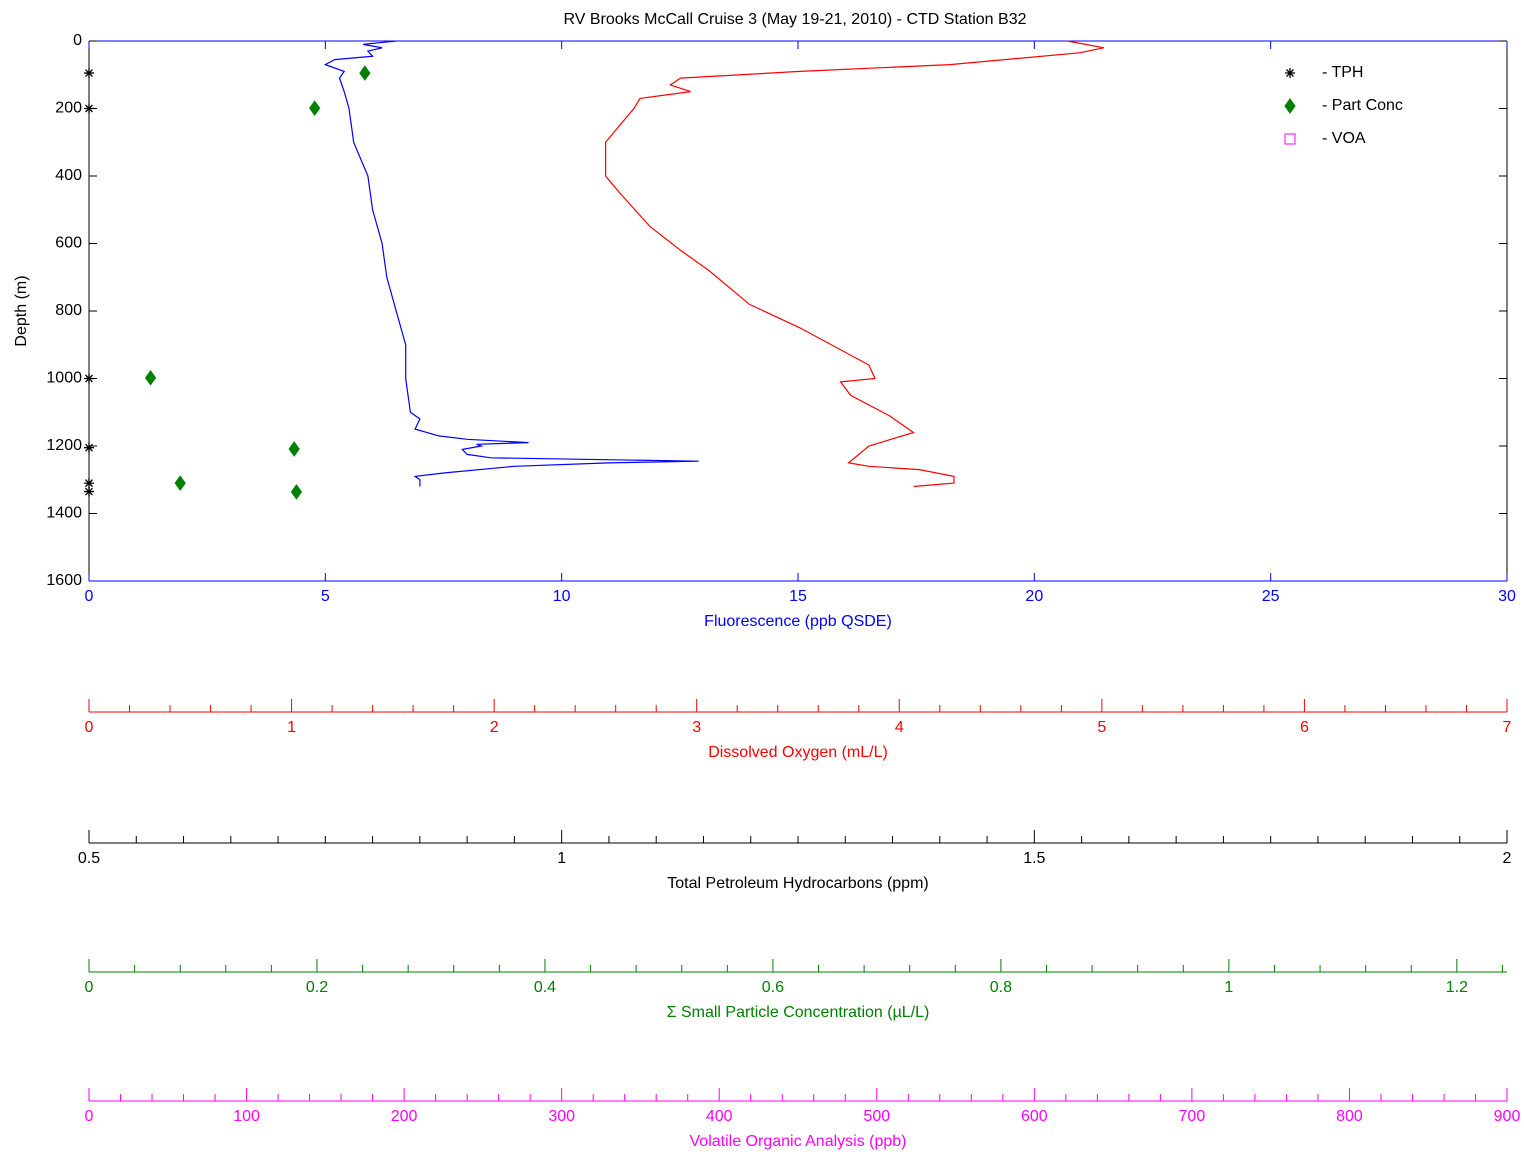 This screenshot has height=1156, width=1524. I want to click on x-tick-label: 600, so click(1034, 1116).